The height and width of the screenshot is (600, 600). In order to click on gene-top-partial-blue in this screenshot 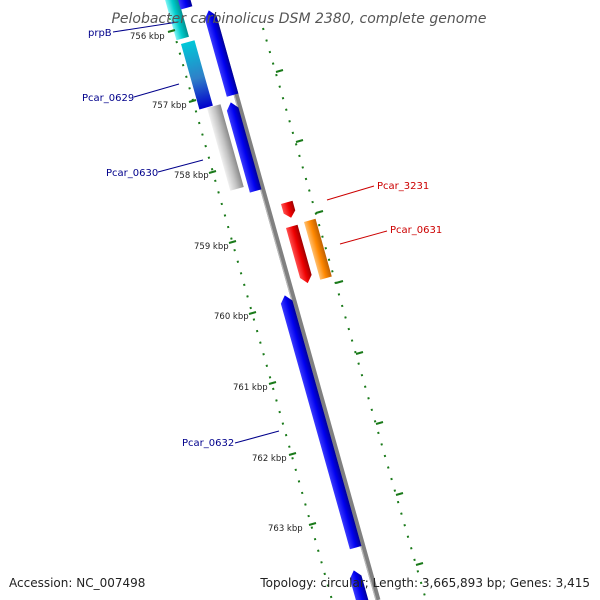, I will do `click(185, 5)`.